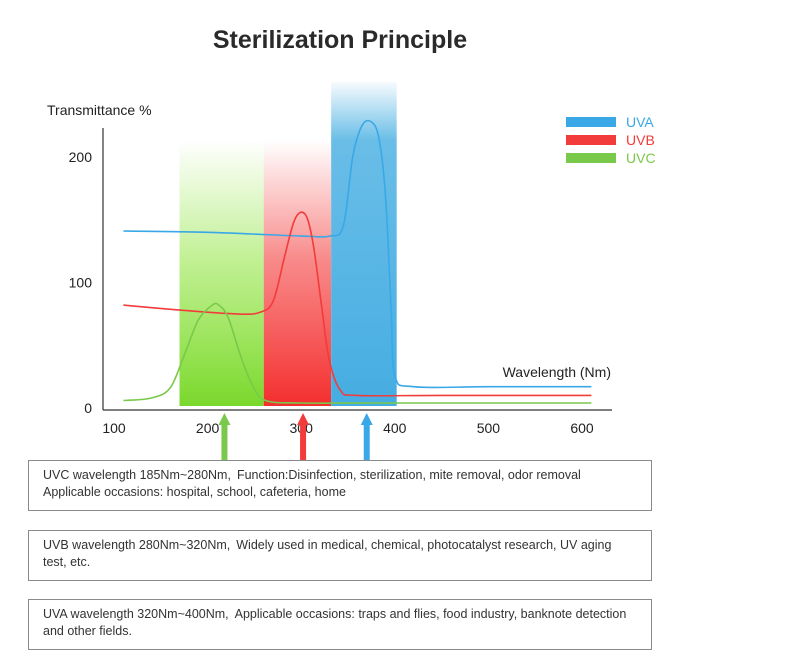 Image resolution: width=800 pixels, height=670 pixels. I want to click on chart-title: Sterilization Principle, so click(340, 40).